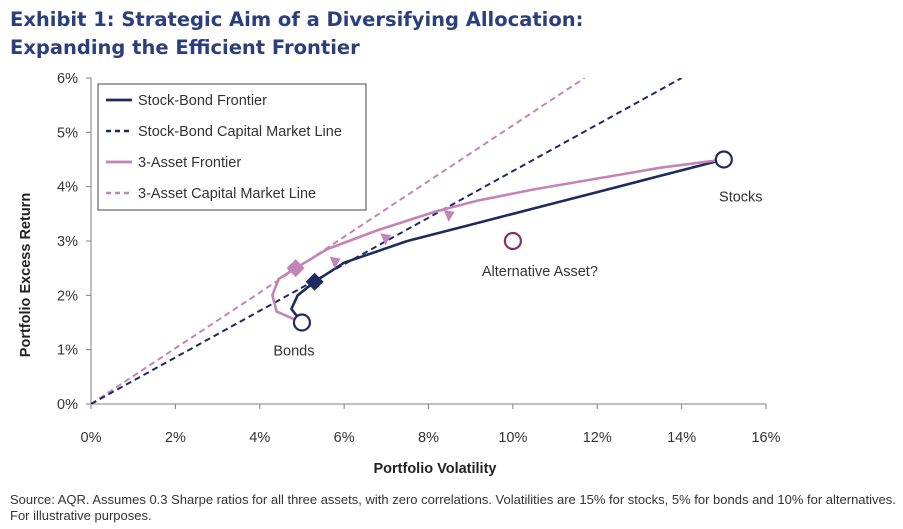 This screenshot has height=529, width=903. What do you see at coordinates (723, 159) in the screenshot?
I see `stocks-point` at bounding box center [723, 159].